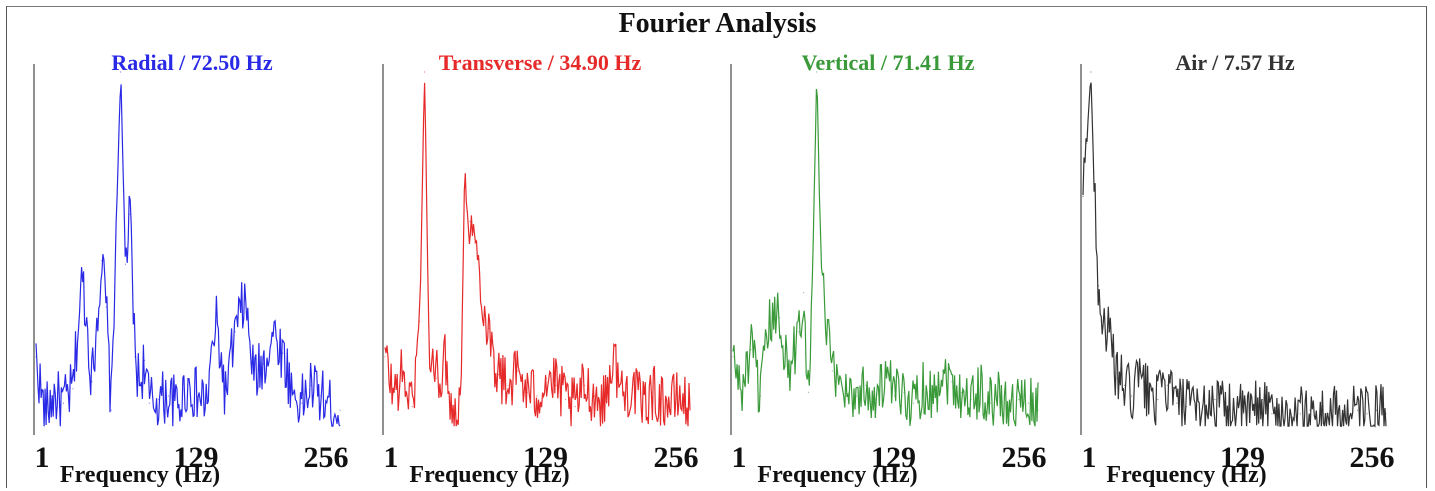 This screenshot has height=491, width=1435. I want to click on x-axis-label: Frequency (Hz), so click(489, 475).